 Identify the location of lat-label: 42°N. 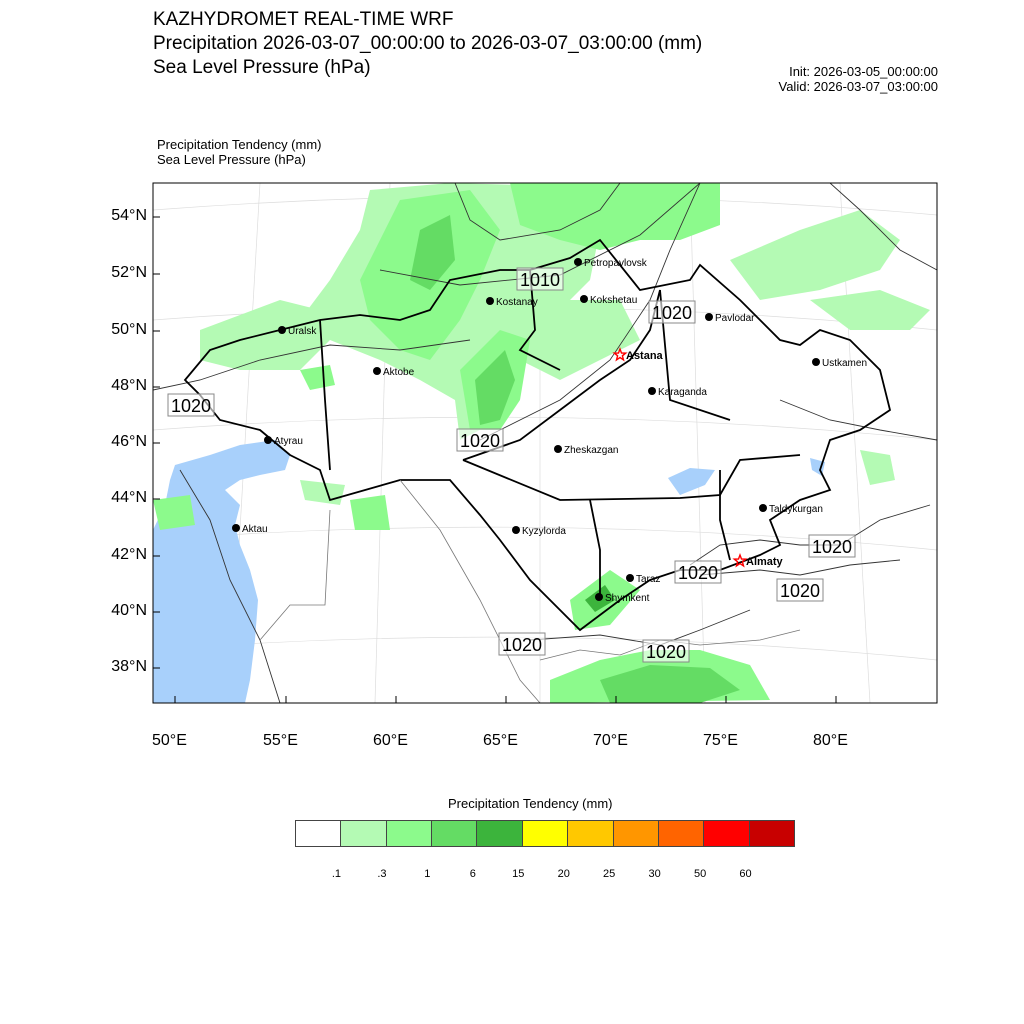
(129, 554).